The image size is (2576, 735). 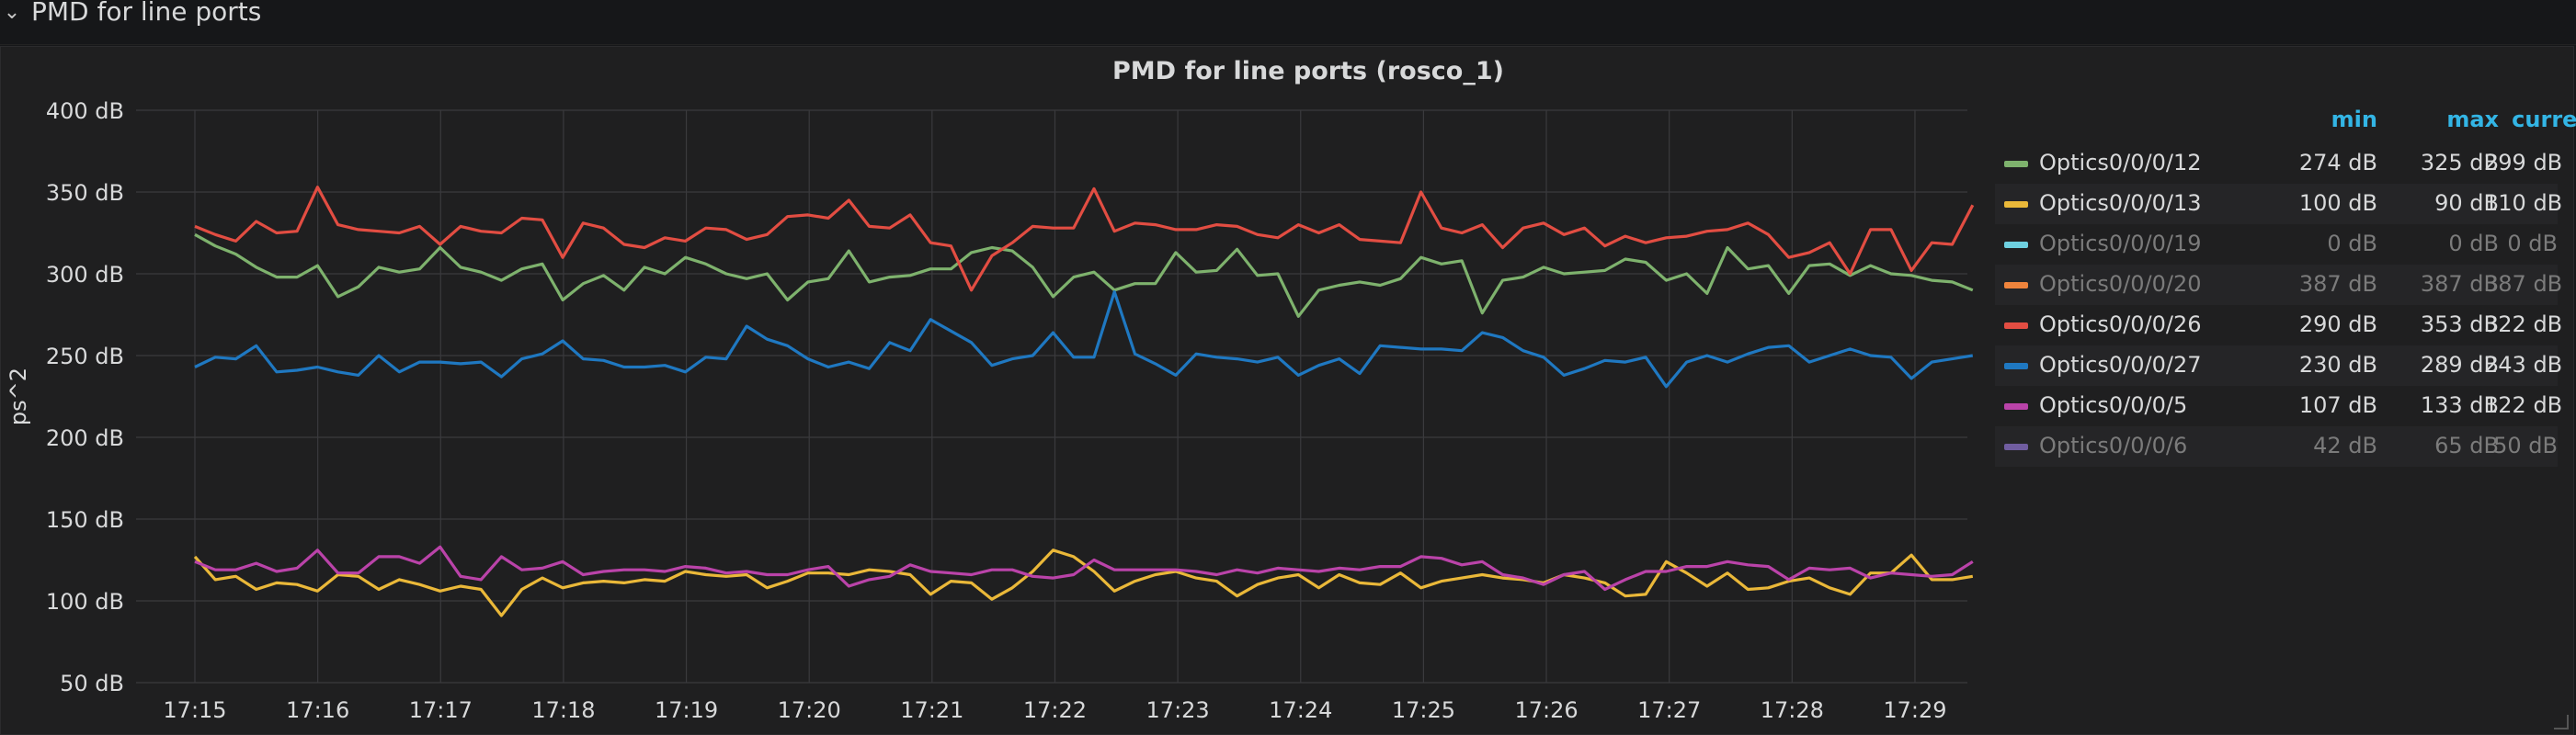 What do you see at coordinates (2279, 204) in the screenshot?
I see `legend-item: Optics0/0/0/13 100 dB 90 dB 110 dB` at bounding box center [2279, 204].